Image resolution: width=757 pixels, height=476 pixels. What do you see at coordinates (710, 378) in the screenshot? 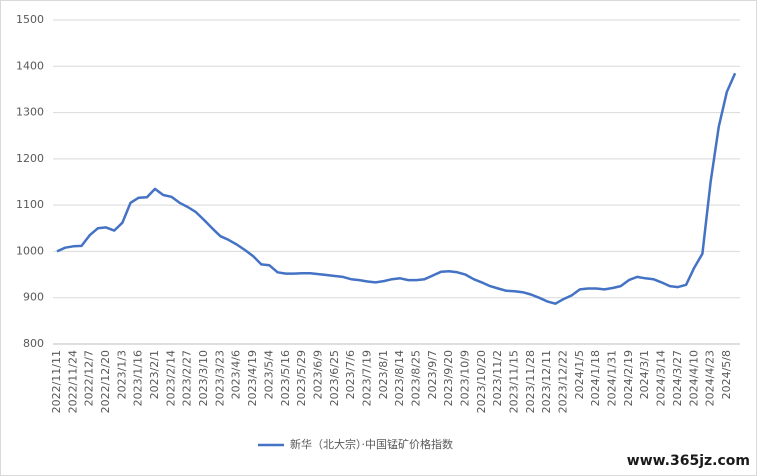
I see `x-tick-label: 2024/4/23` at bounding box center [710, 378].